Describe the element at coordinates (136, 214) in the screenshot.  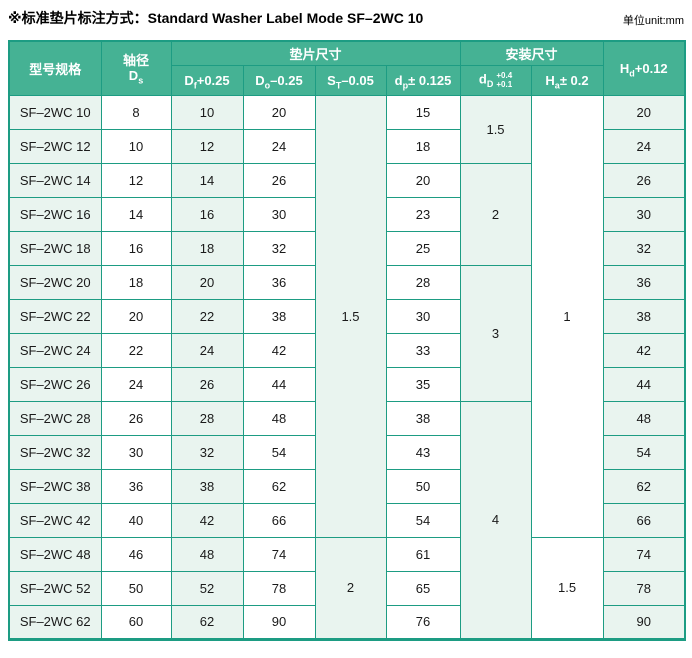
I see `cell-ds: 14` at that location.